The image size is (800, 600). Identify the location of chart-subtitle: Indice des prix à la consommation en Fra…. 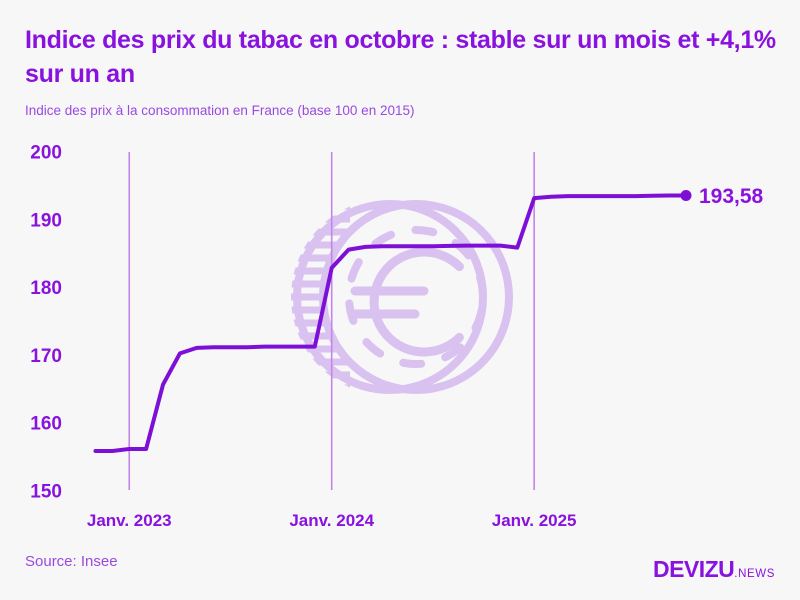
(220, 110).